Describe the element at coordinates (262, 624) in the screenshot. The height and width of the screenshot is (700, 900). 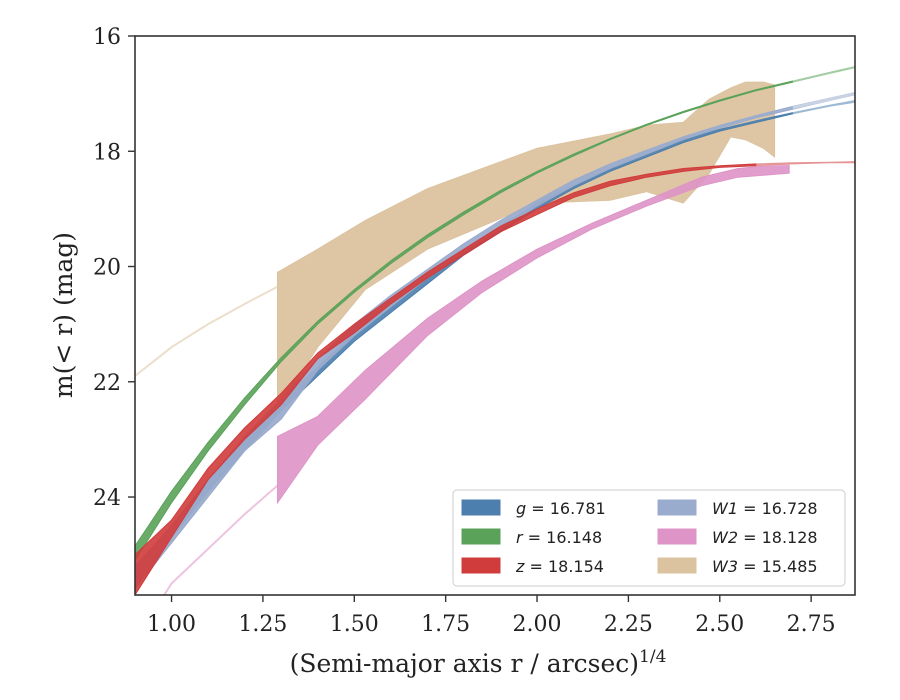
I see `x-tick-label: 1.25` at that location.